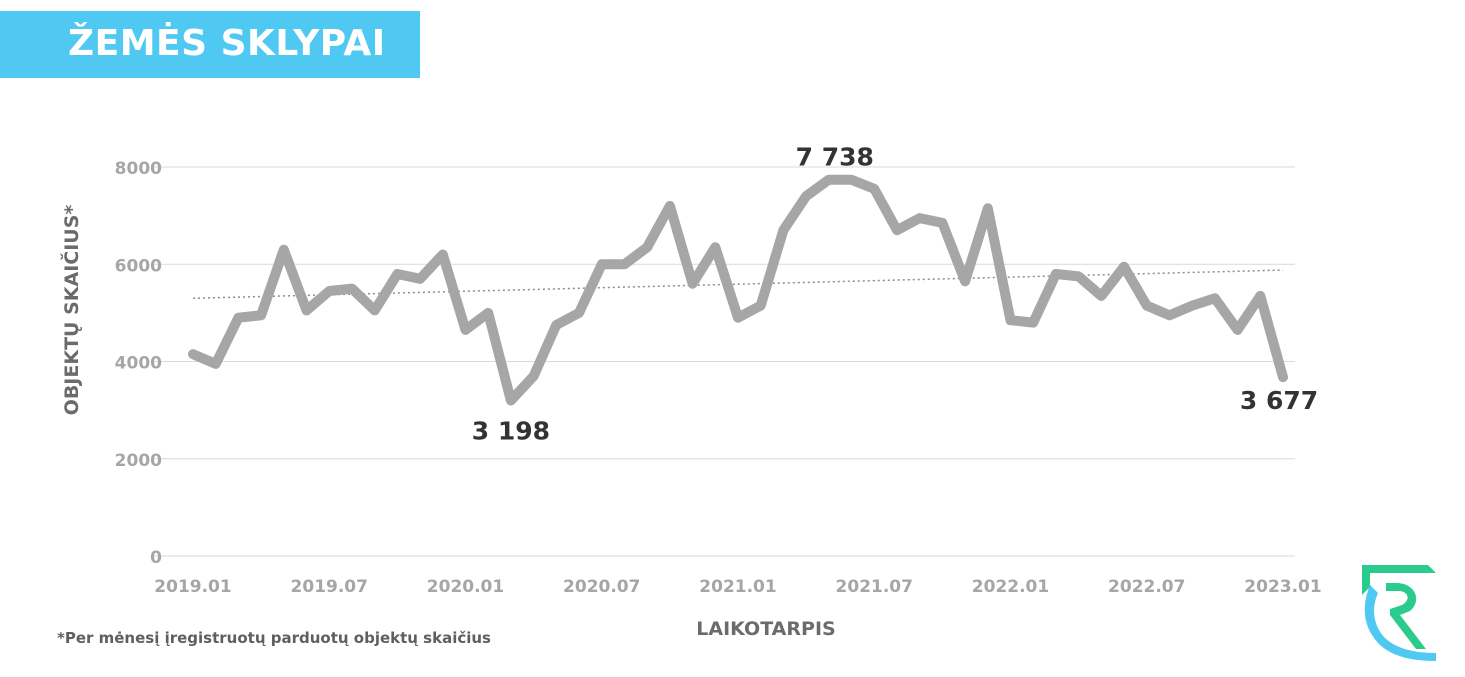  I want to click on x-tick-label: 2021.01, so click(737, 587).